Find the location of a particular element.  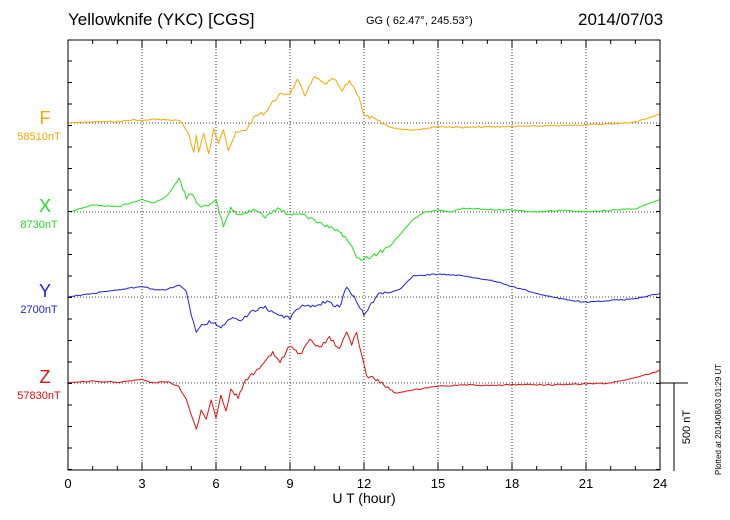

x-tick-label: 18 is located at coordinates (512, 483).